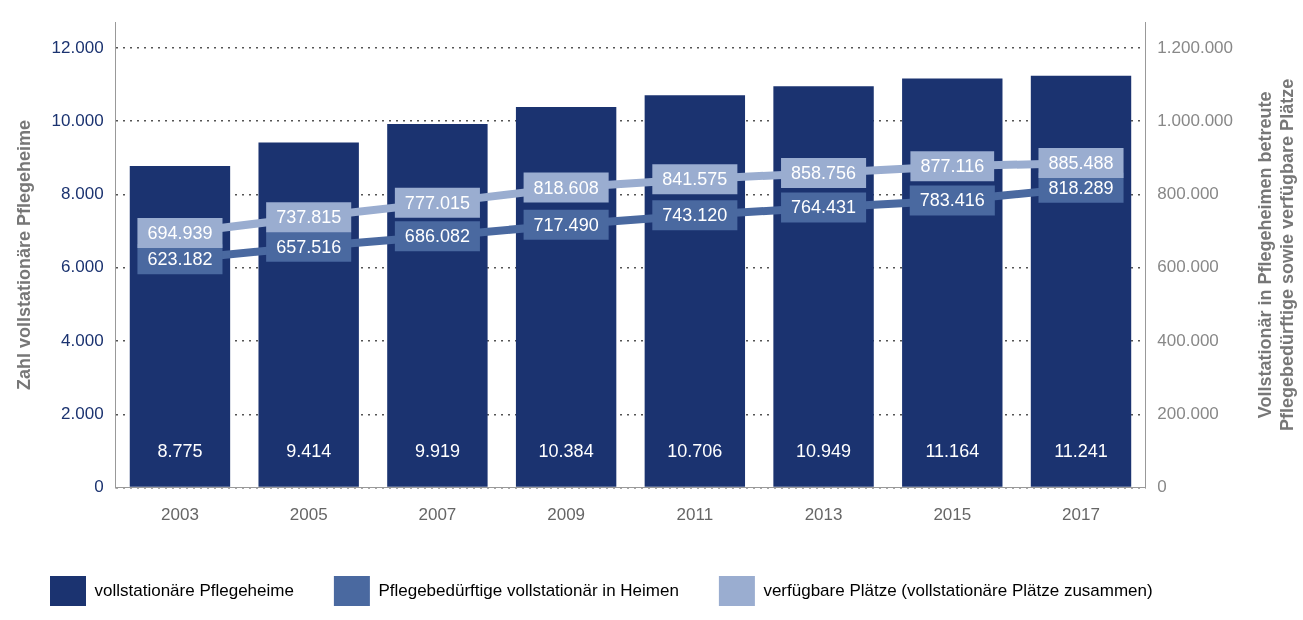  Describe the element at coordinates (1188, 267) in the screenshot. I see `y2-tick-label: 600.000` at that location.